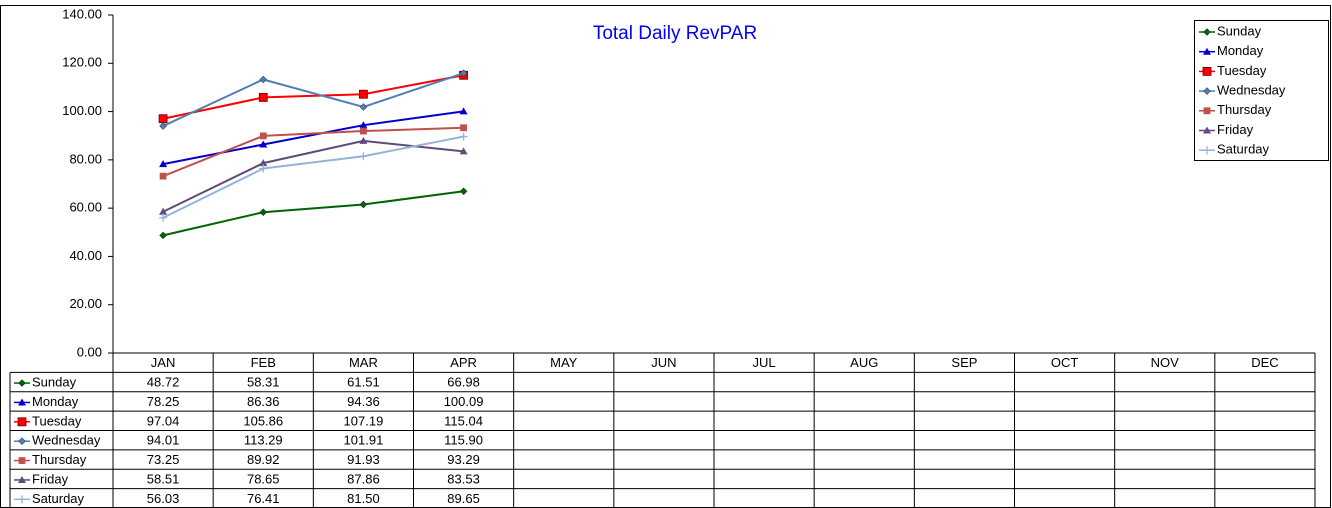 This screenshot has width=1332, height=508. What do you see at coordinates (263, 440) in the screenshot?
I see `table-cell: 113.29` at bounding box center [263, 440].